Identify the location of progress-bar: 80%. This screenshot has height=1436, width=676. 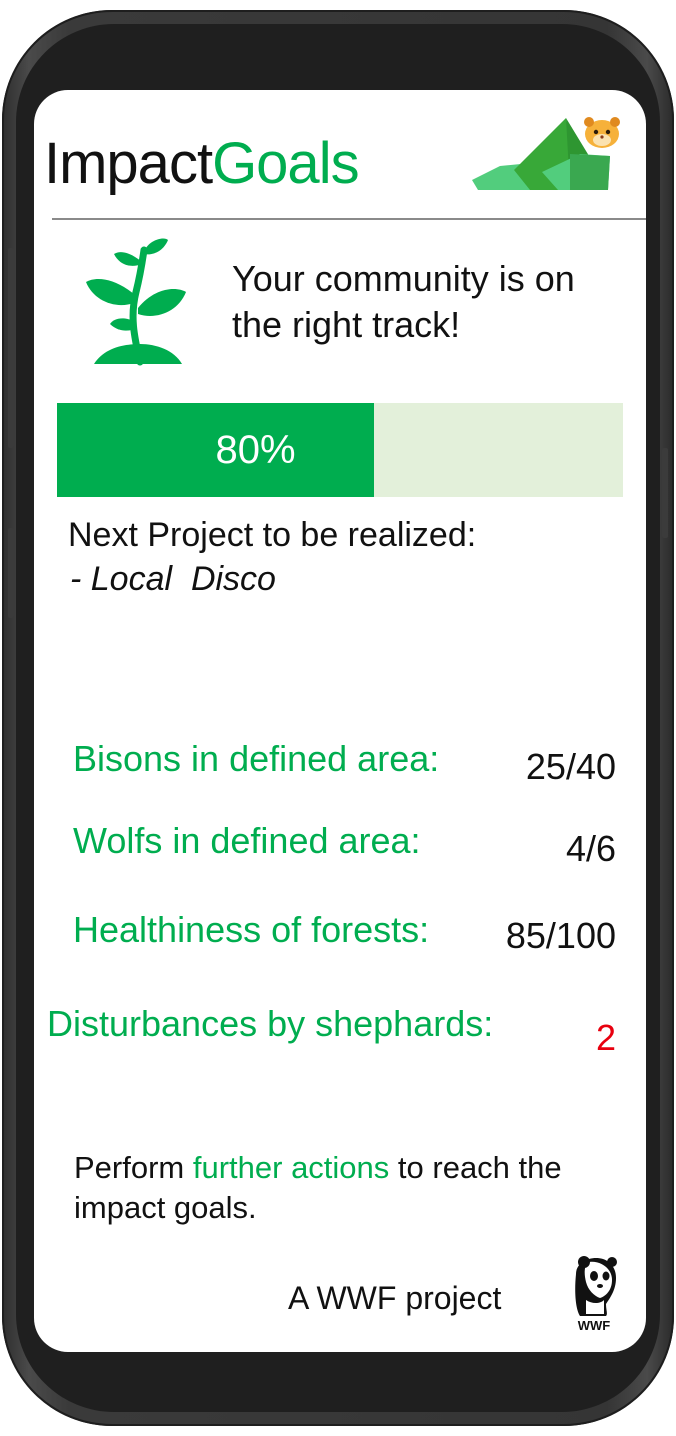
(340, 450).